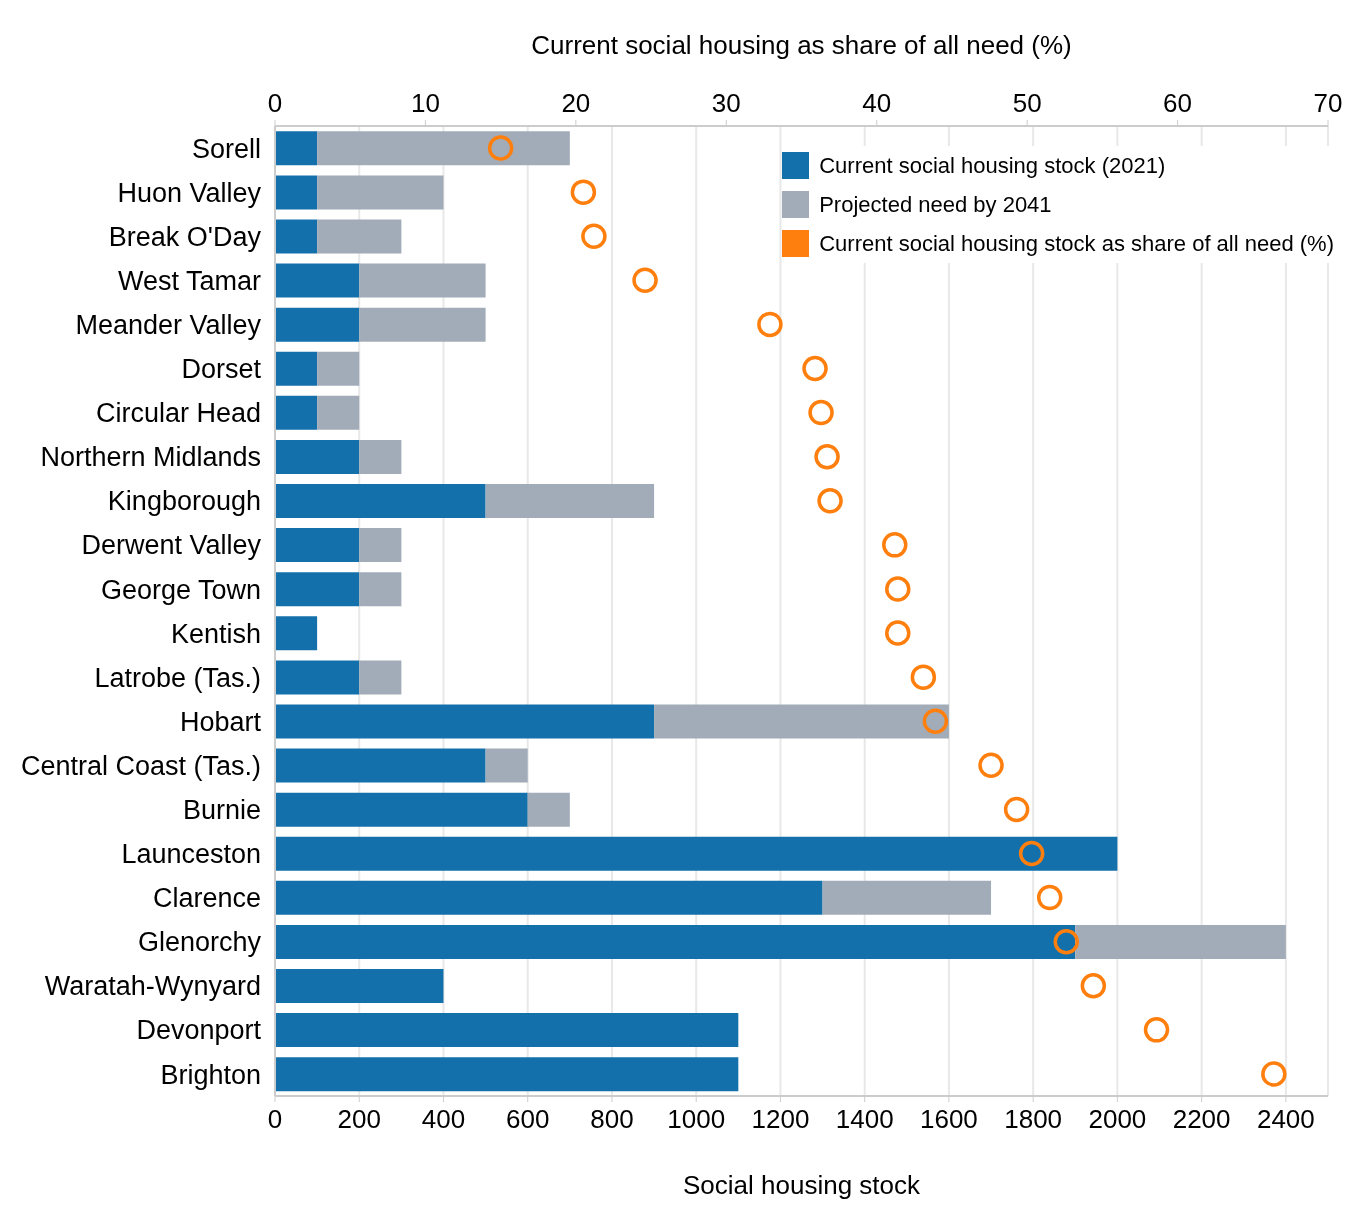  I want to click on legend-label: Current social housing stock (2021), so click(992, 166).